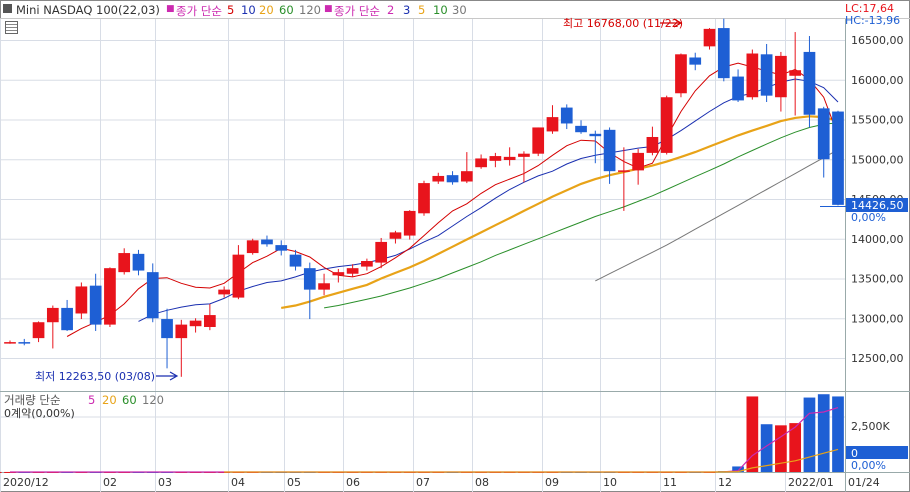 This screenshot has width=910, height=492. Describe the element at coordinates (266, 10) in the screenshot. I see `ma-legend-1-period: 20` at that location.